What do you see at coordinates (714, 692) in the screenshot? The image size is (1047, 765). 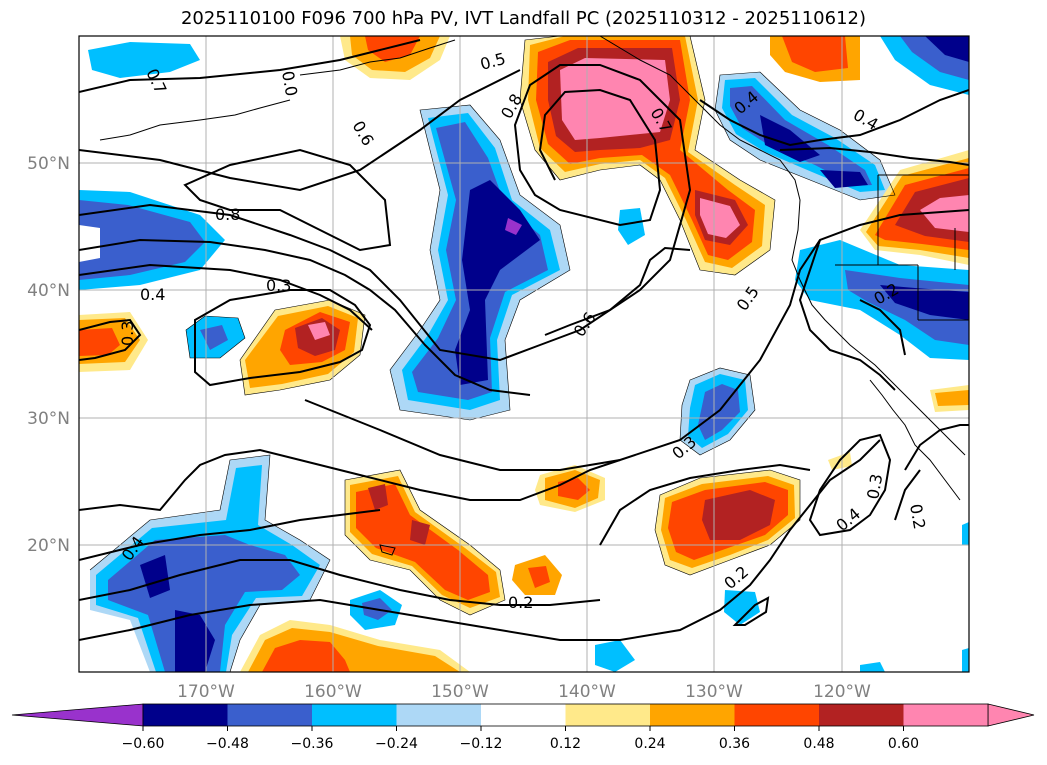 I see `lon-label: 130°W` at bounding box center [714, 692].